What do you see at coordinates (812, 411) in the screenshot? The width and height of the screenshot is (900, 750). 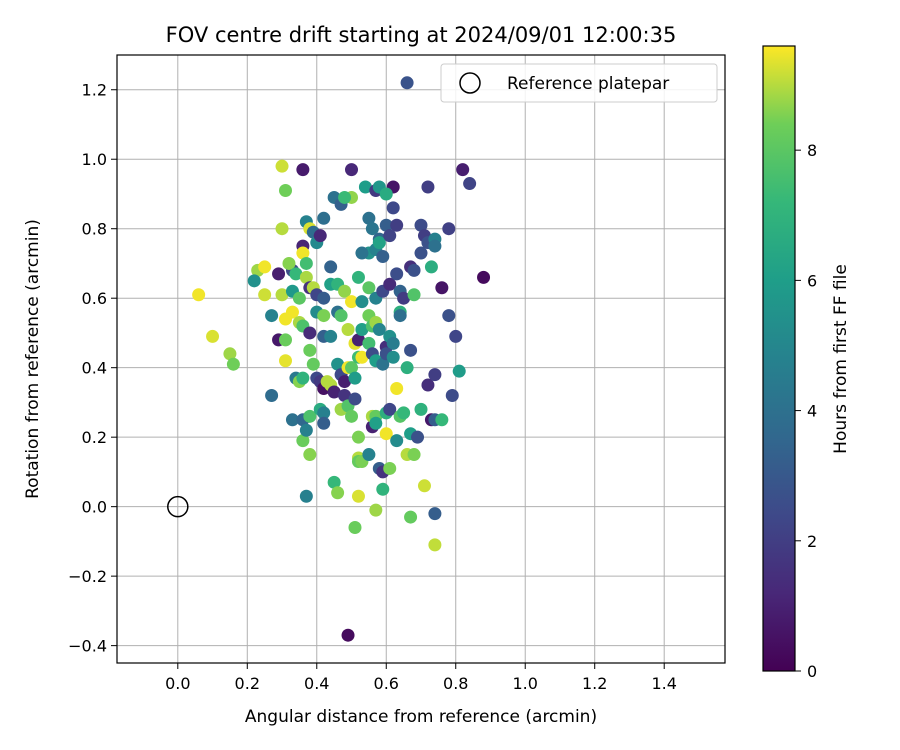 I see `colorbar-tick-label: 4` at bounding box center [812, 411].